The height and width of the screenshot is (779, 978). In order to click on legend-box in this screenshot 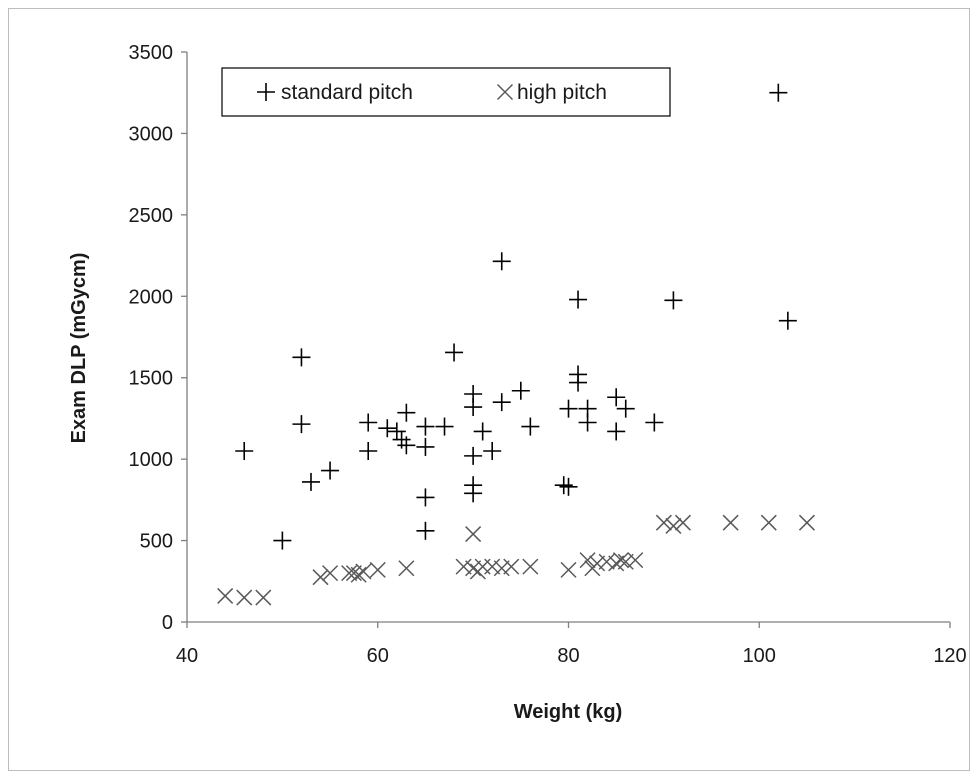, I will do `click(446, 92)`.